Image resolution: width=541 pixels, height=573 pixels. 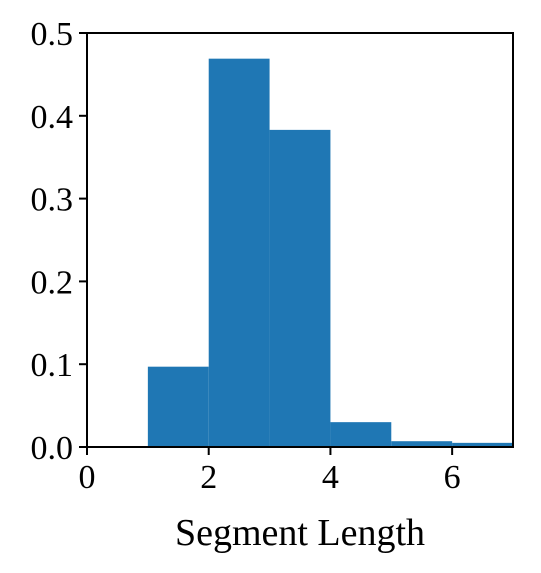 What do you see at coordinates (52, 448) in the screenshot?
I see `y-tick-label-0: 0.0` at bounding box center [52, 448].